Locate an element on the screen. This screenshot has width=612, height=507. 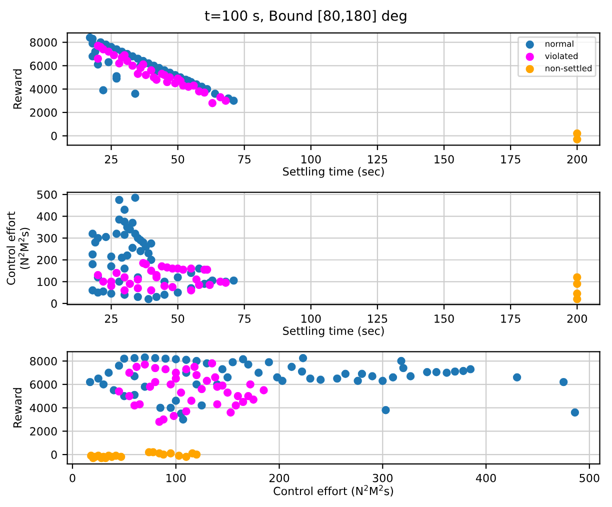
y-tick-label: 100 is located at coordinates (47, 282).